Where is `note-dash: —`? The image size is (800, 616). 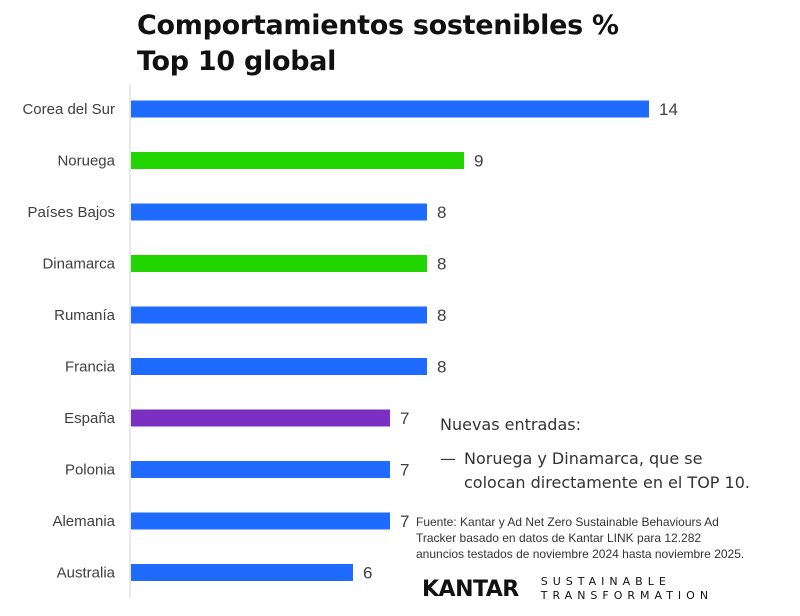
note-dash: — is located at coordinates (448, 458).